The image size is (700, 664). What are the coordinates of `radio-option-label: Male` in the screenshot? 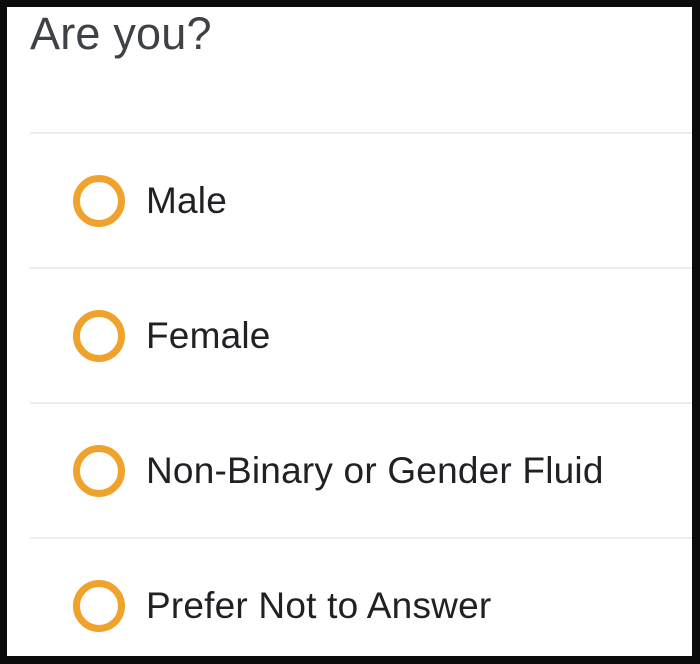 It's located at (186, 200).